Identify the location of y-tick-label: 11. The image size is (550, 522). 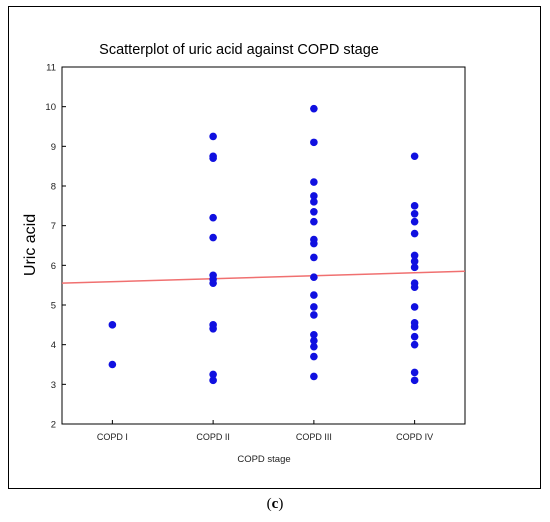
(51, 68).